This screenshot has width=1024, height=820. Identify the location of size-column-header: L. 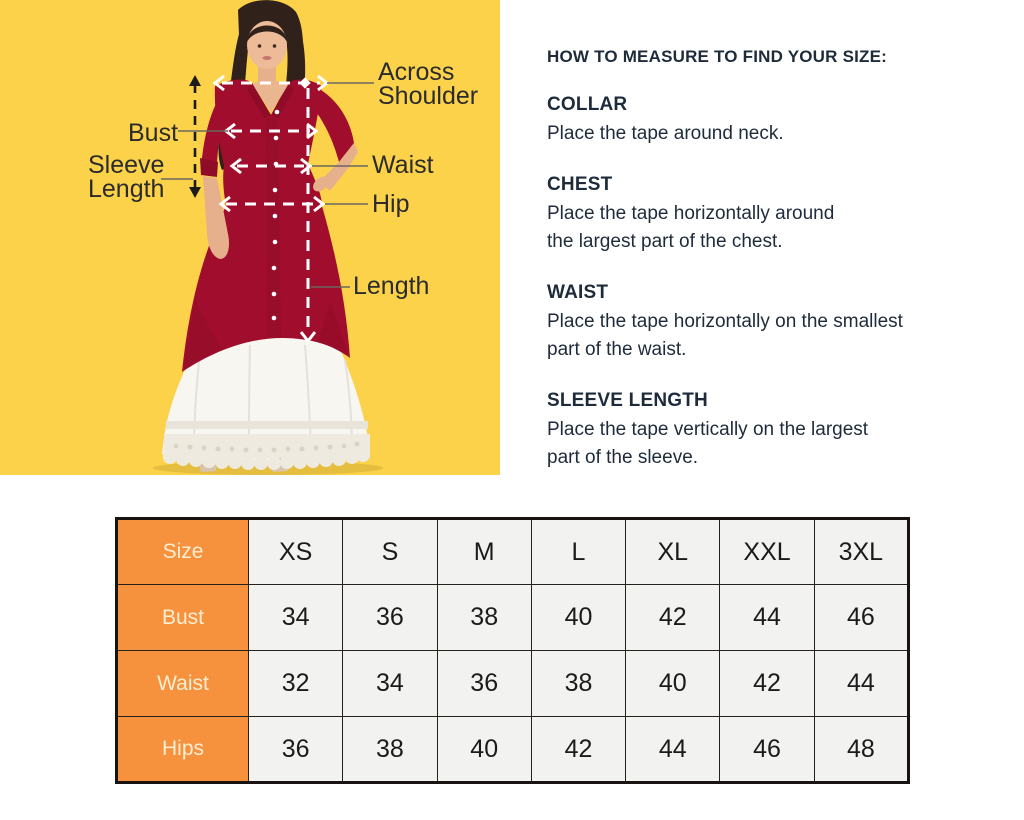
(578, 551).